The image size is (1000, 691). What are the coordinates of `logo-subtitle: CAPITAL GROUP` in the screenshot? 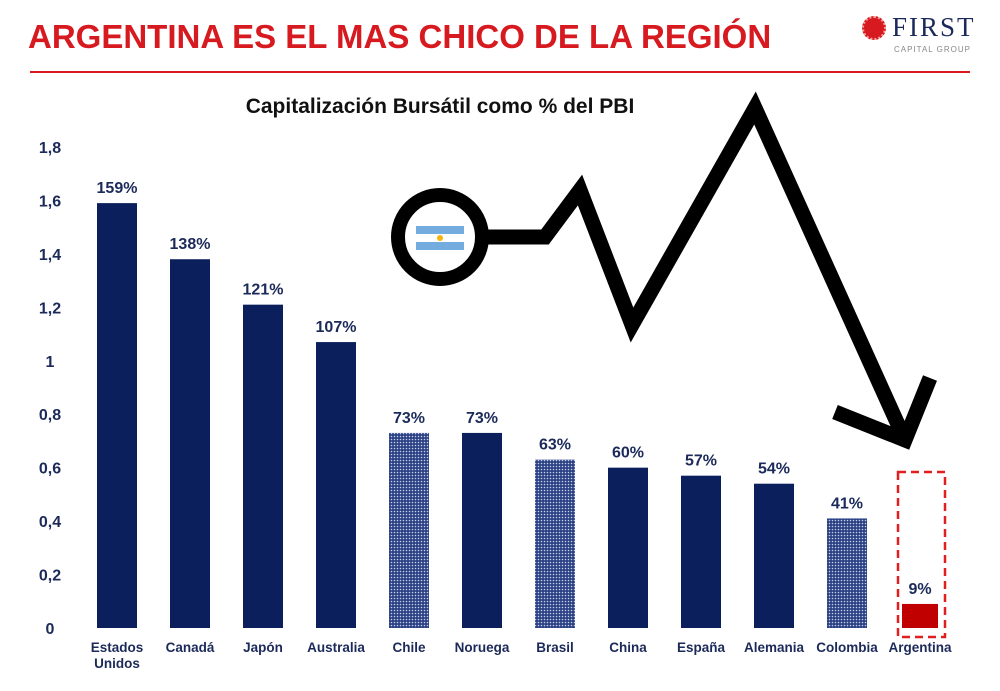 It's located at (933, 49).